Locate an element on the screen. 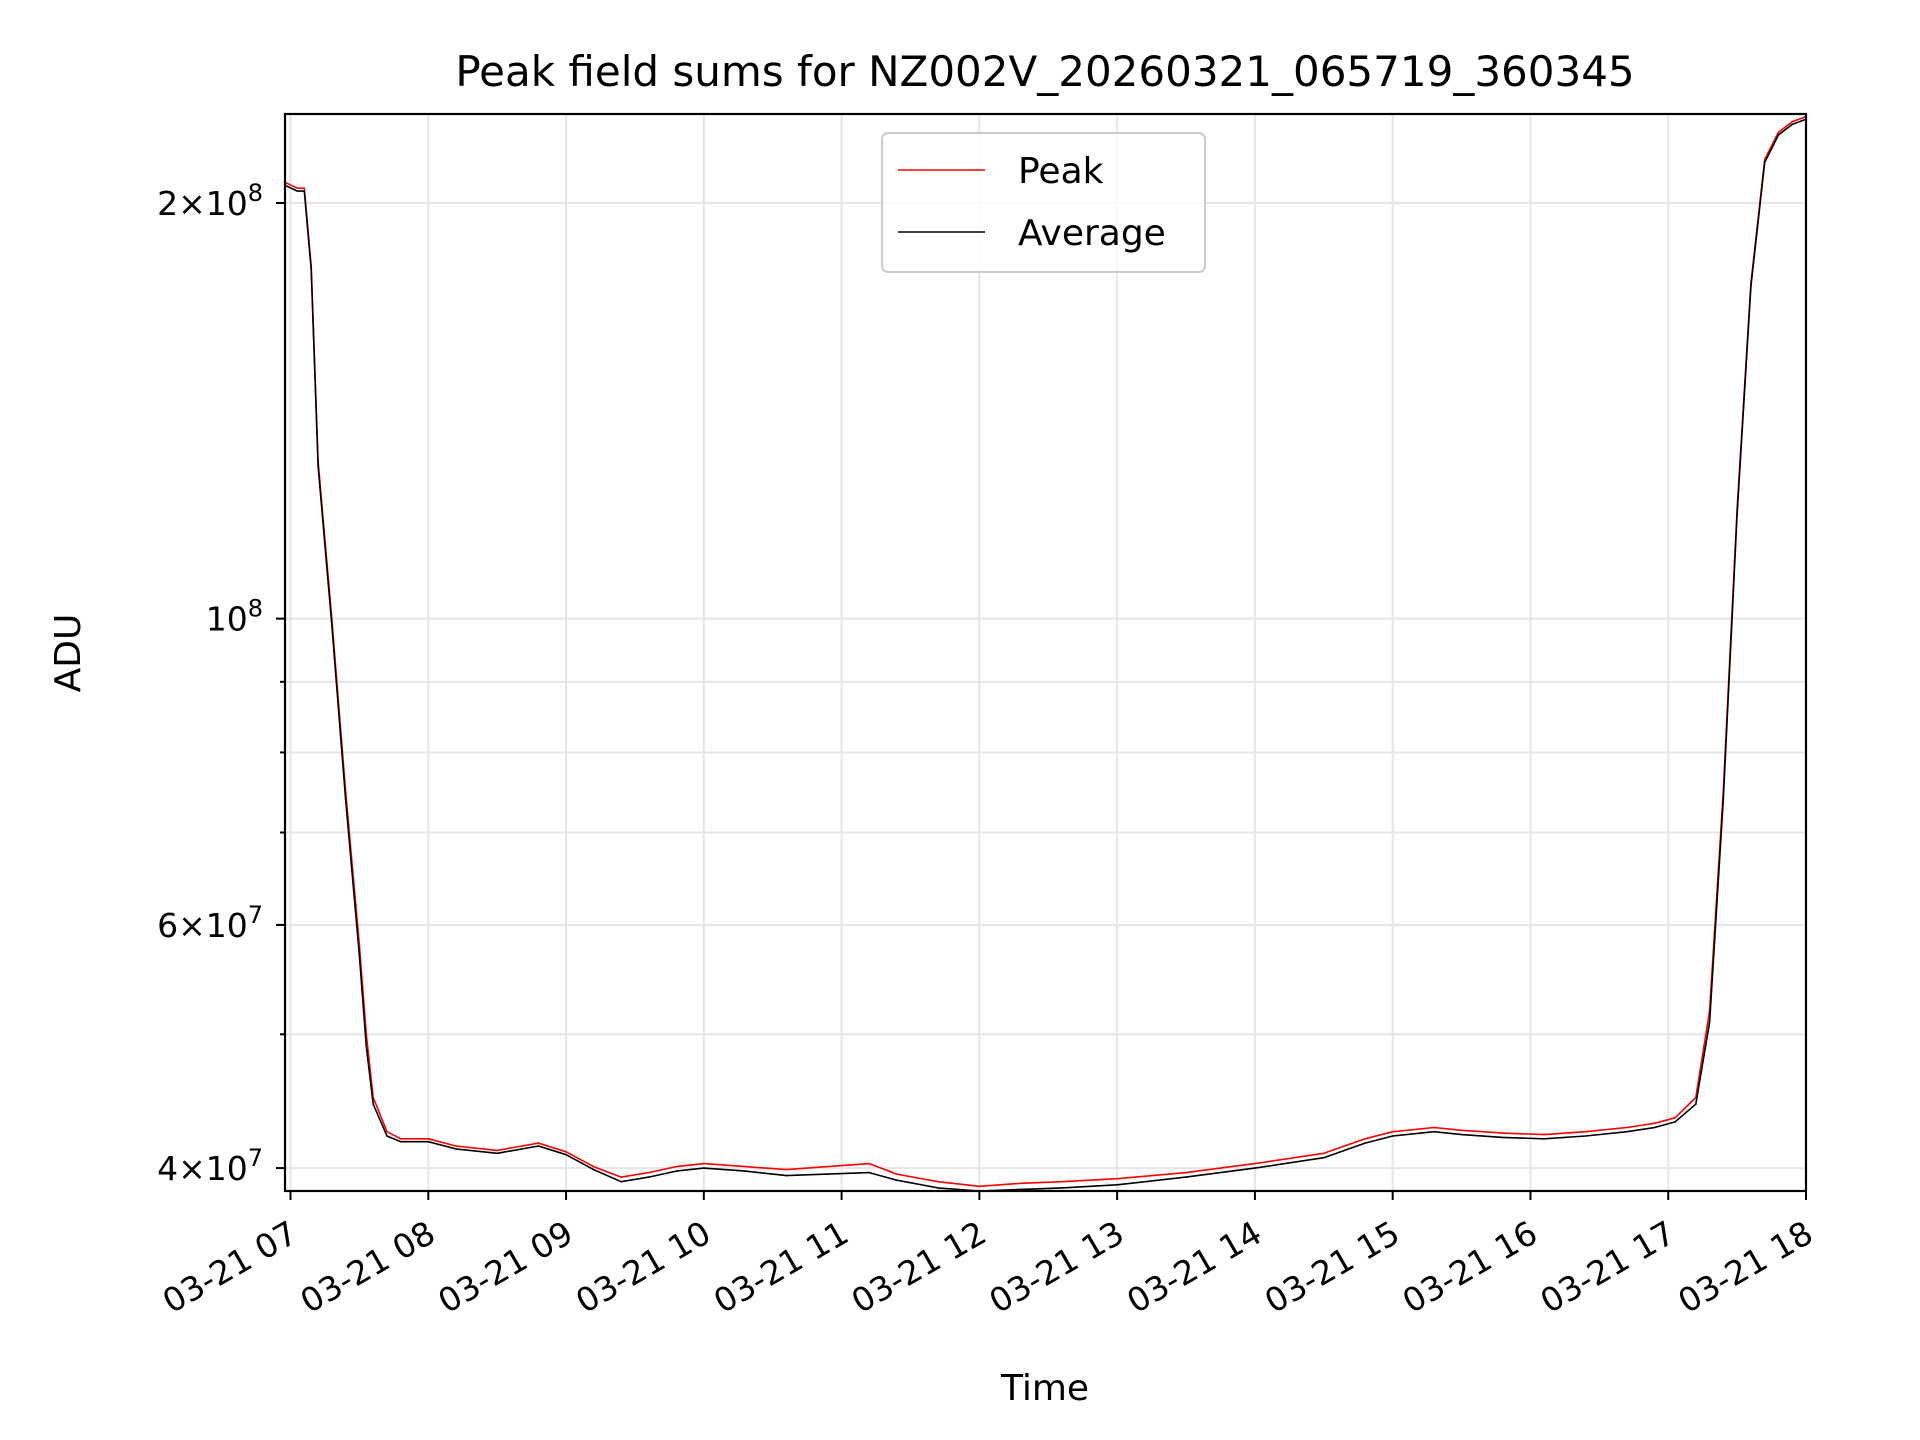  y-axis-label: ADU is located at coordinates (68, 653).